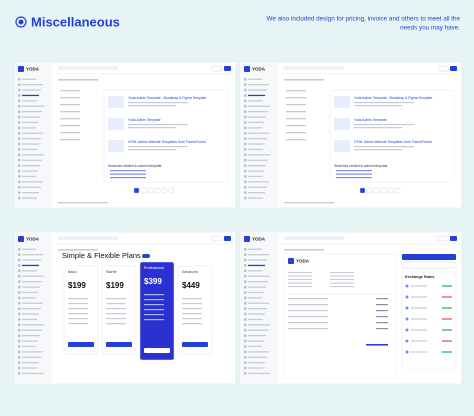 This screenshot has width=474, height=416. I want to click on plan-price: $199, so click(115, 285).